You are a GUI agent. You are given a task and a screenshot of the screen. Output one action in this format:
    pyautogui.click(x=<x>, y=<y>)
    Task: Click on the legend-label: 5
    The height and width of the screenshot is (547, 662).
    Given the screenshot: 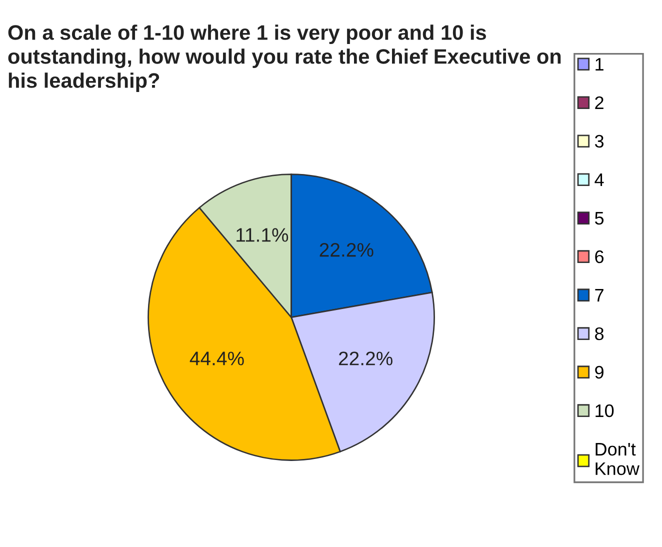 What is the action you would take?
    pyautogui.click(x=599, y=218)
    